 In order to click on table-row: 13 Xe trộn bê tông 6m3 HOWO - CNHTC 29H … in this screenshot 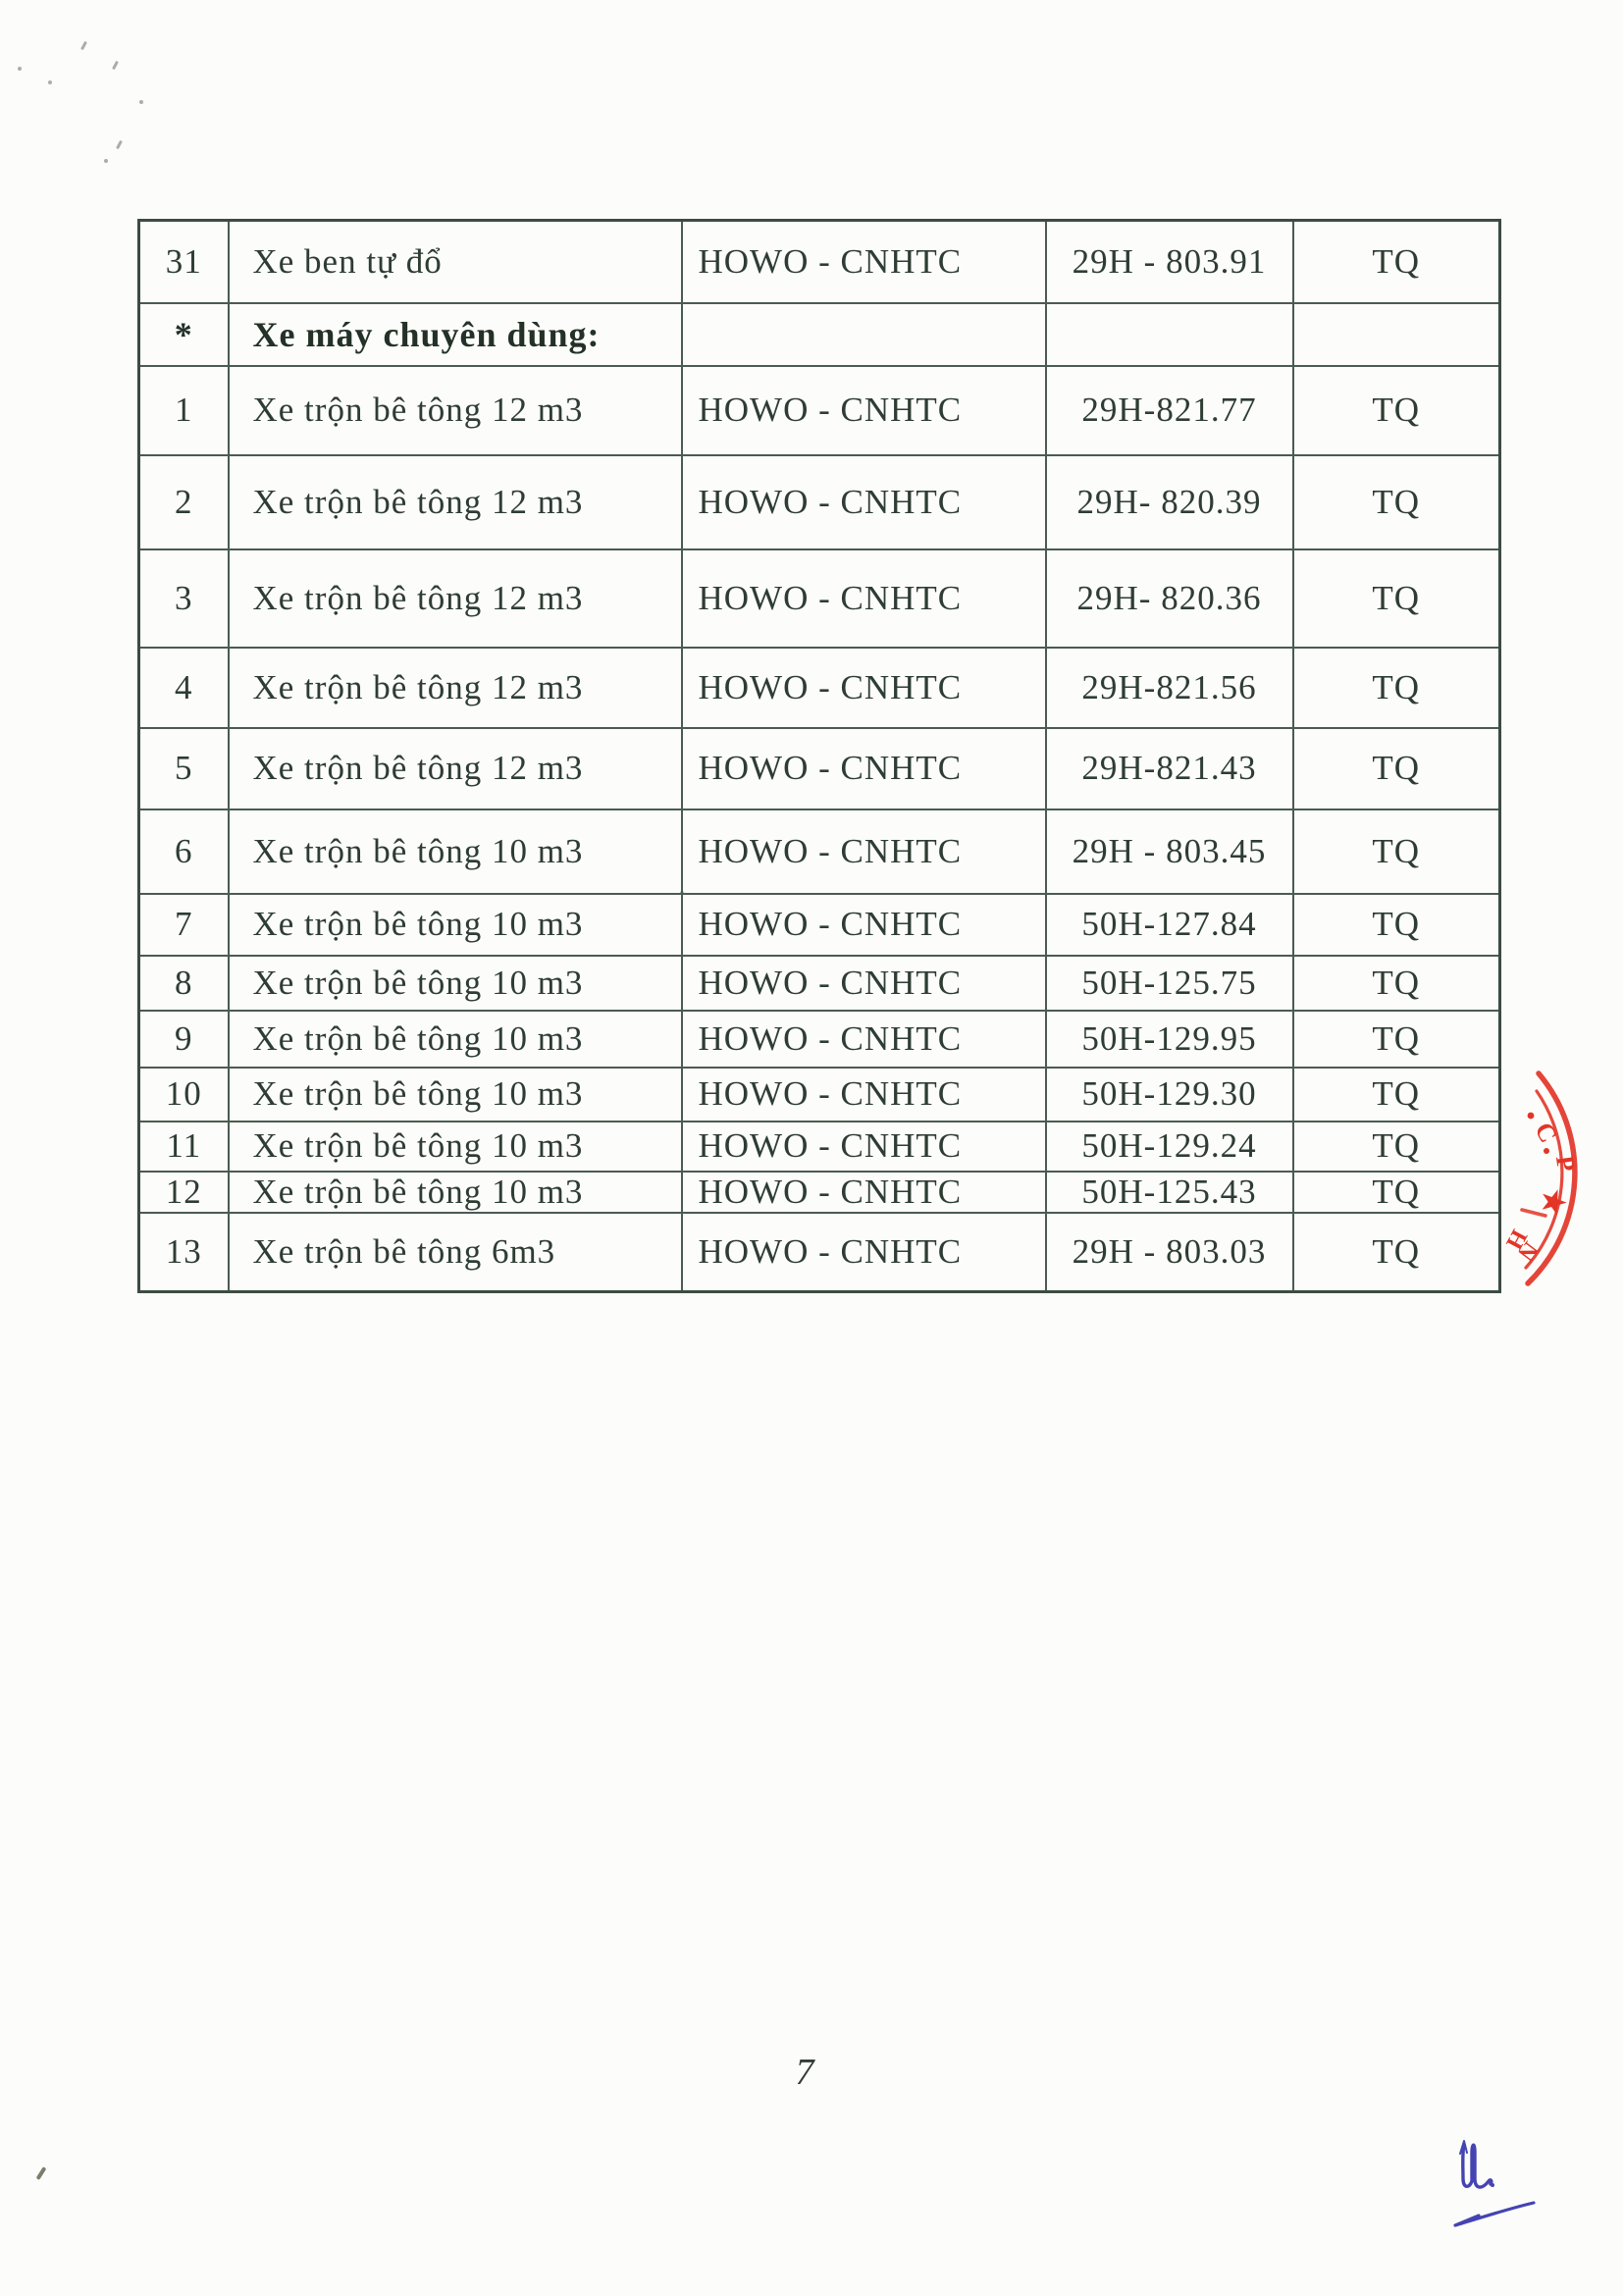, I will do `click(819, 1252)`.